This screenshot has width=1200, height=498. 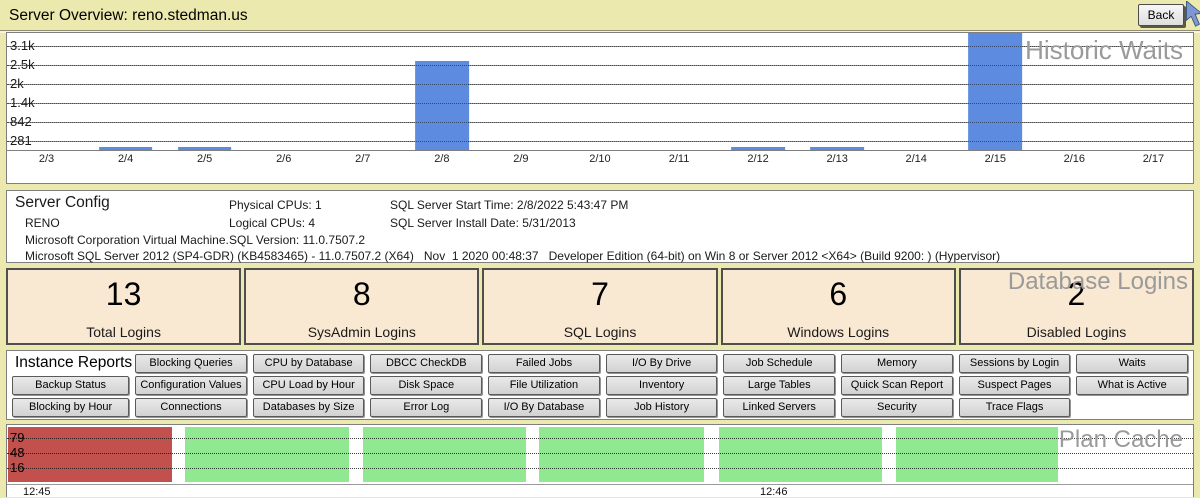 I want to click on report-button-blocking-queries: Blocking Queries, so click(x=191, y=363).